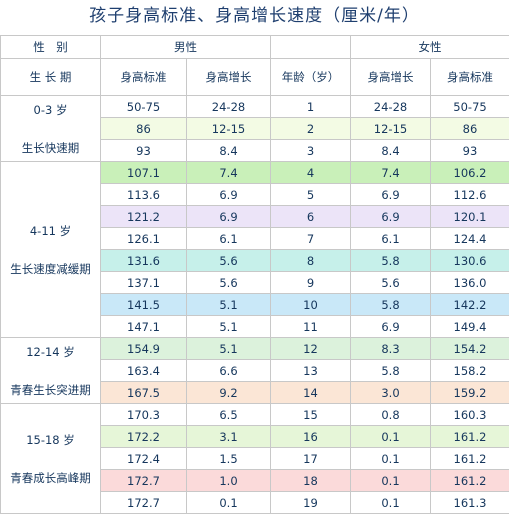 The height and width of the screenshot is (520, 509). Describe the element at coordinates (50, 109) in the screenshot. I see `age-range: 0-3 岁` at that location.